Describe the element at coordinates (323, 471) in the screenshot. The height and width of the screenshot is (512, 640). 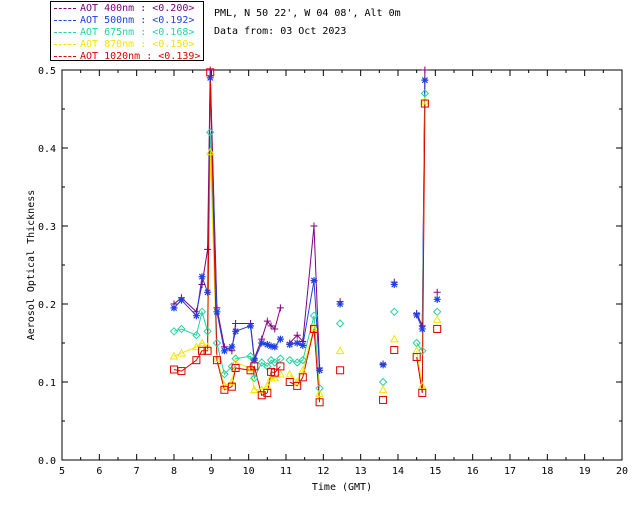
I see `x-tick-label: 12` at that location.